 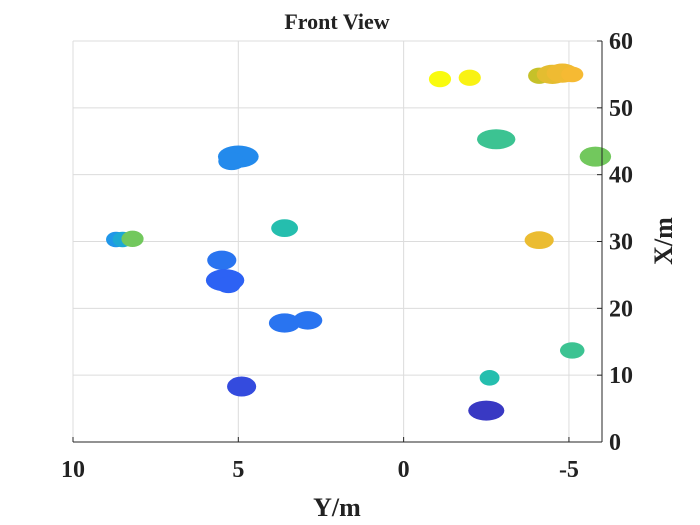 What do you see at coordinates (621, 42) in the screenshot?
I see `y-tick-label: 60` at bounding box center [621, 42].